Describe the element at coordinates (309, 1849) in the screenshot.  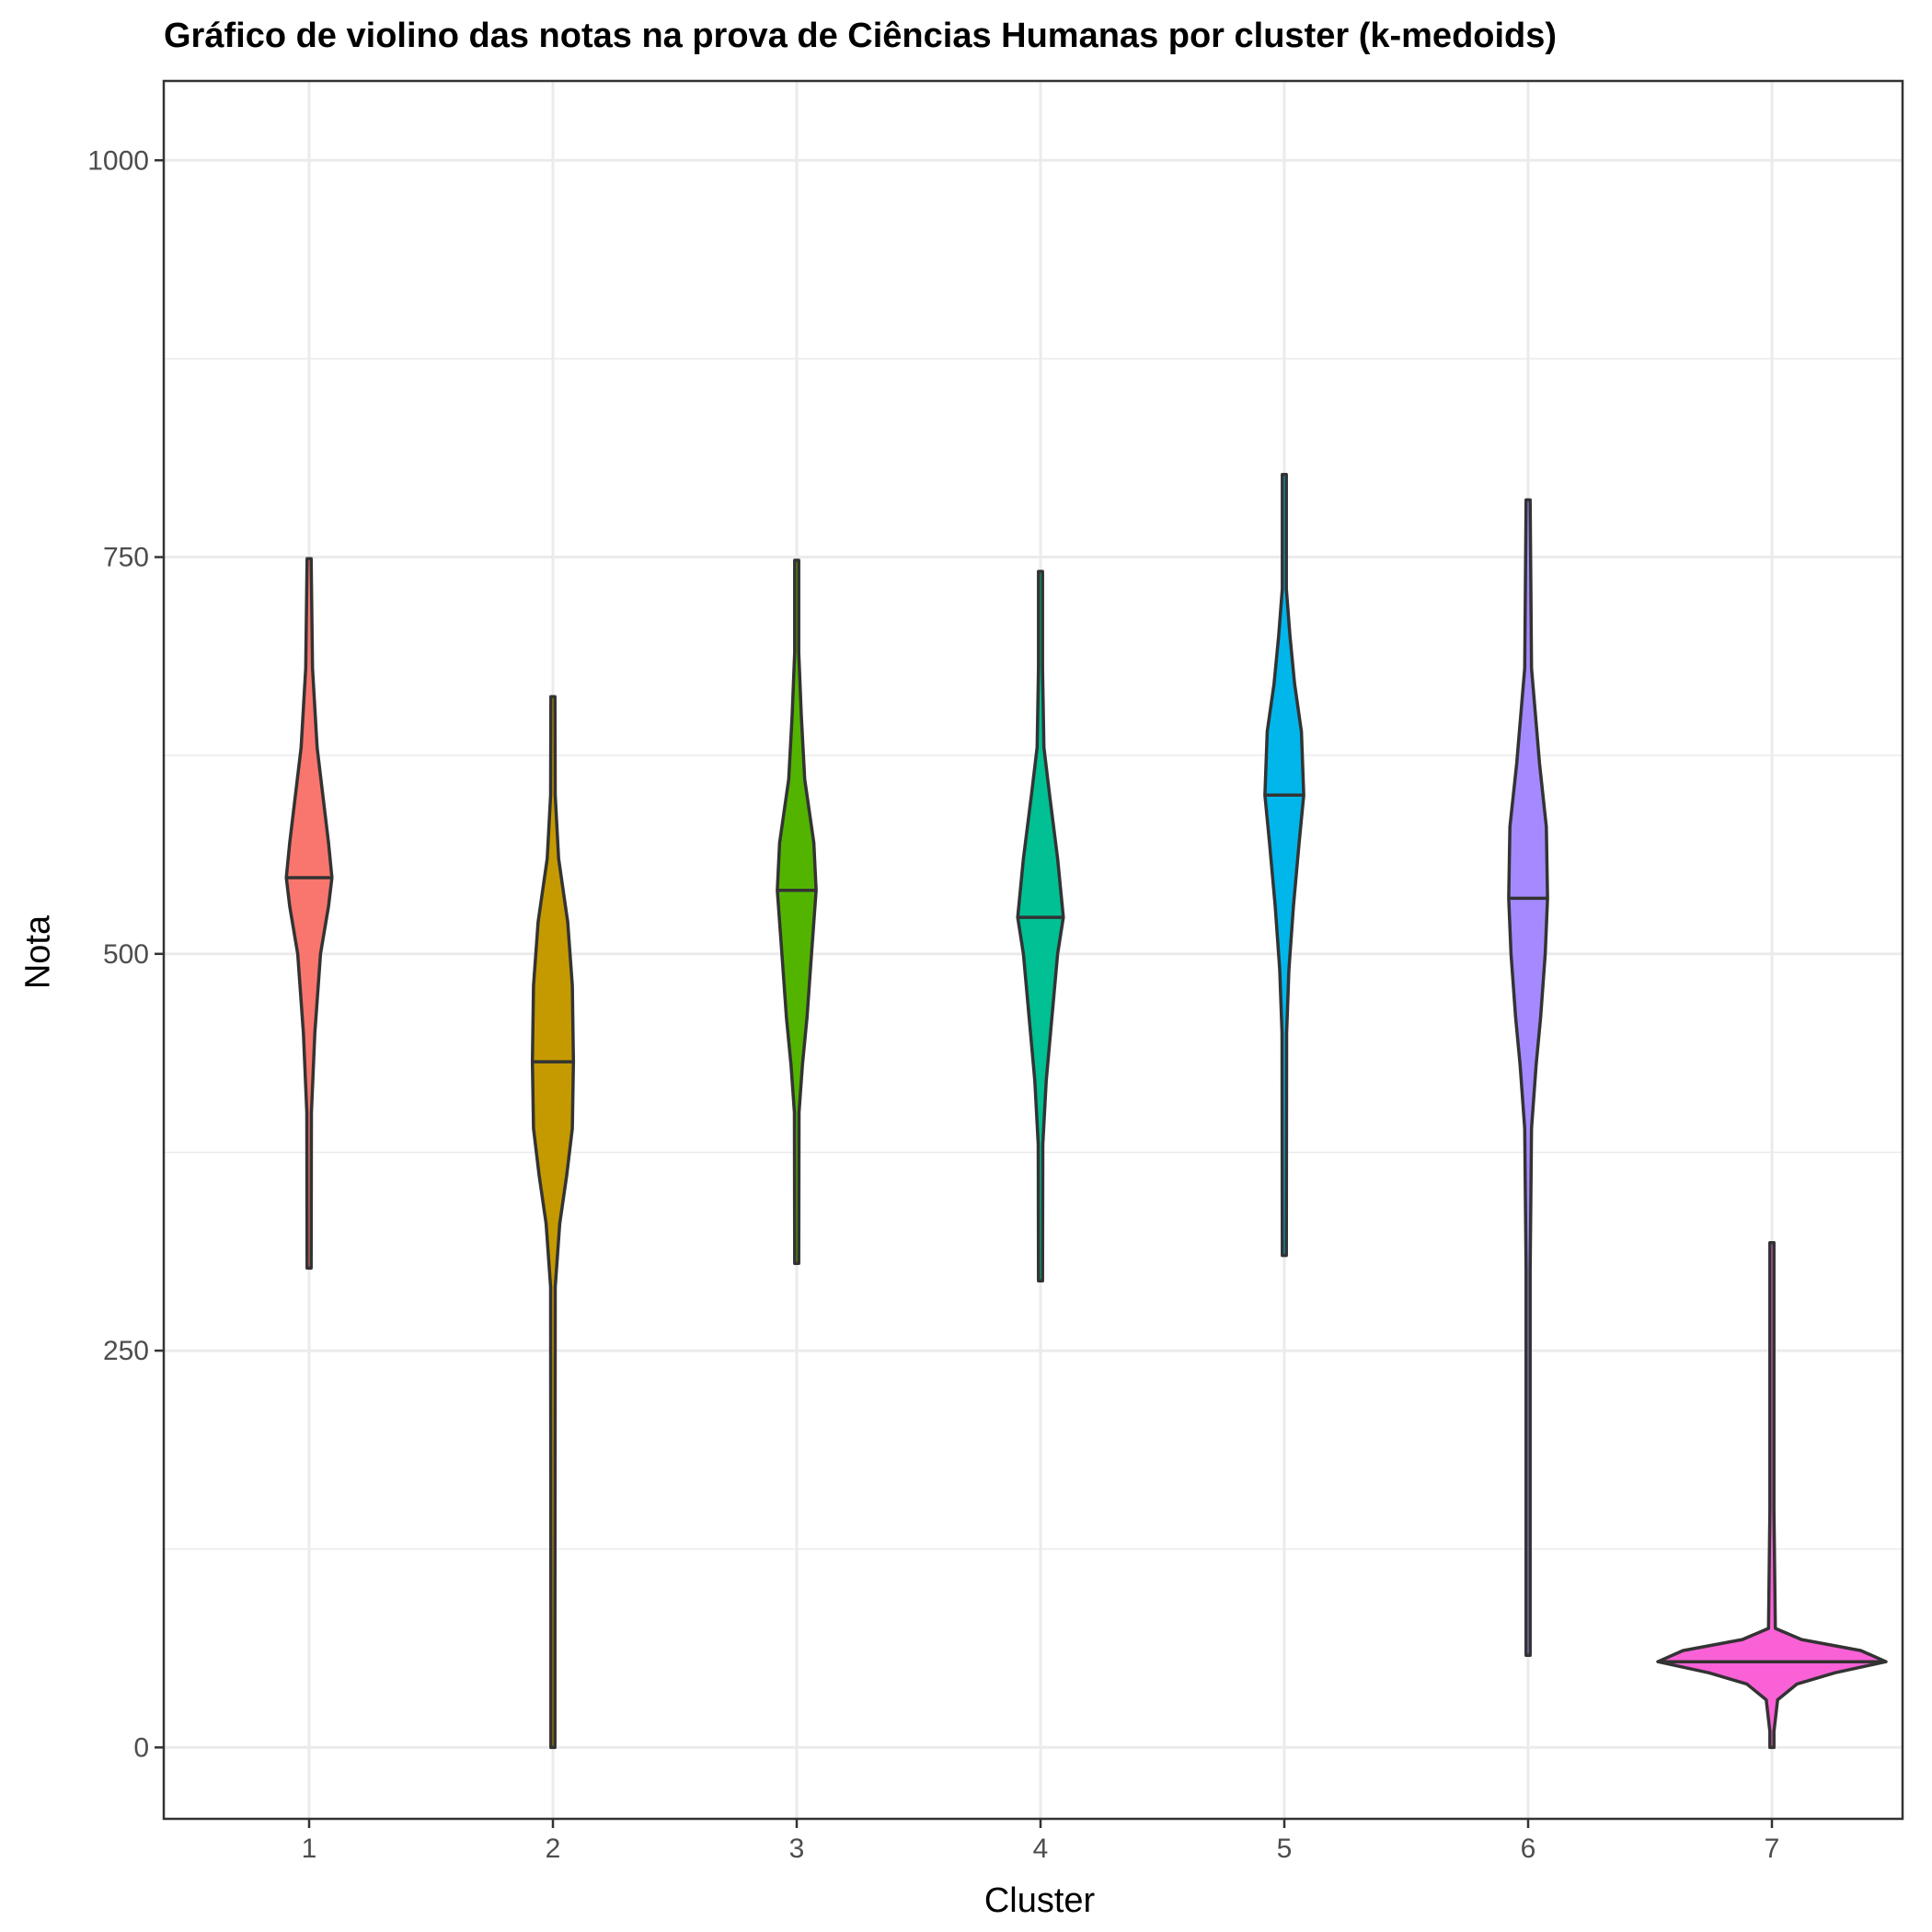
I see `x-tick-label: 1` at that location.